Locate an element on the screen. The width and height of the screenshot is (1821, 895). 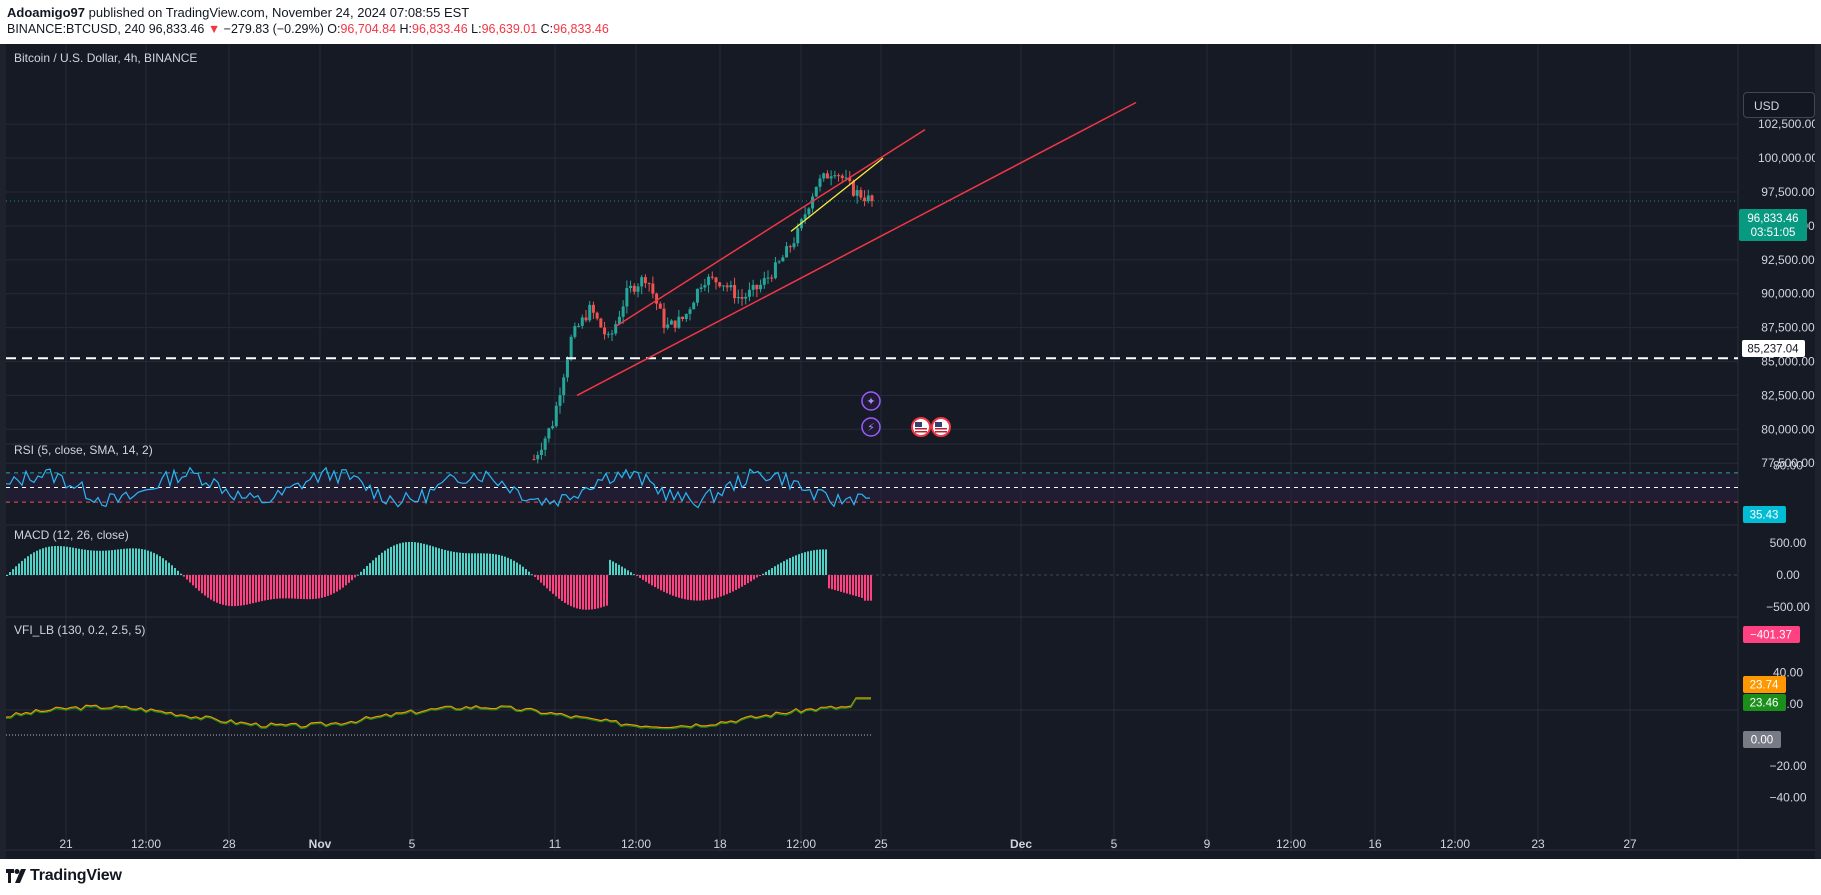
tradingview-logo: TradingView is located at coordinates (64, 876).